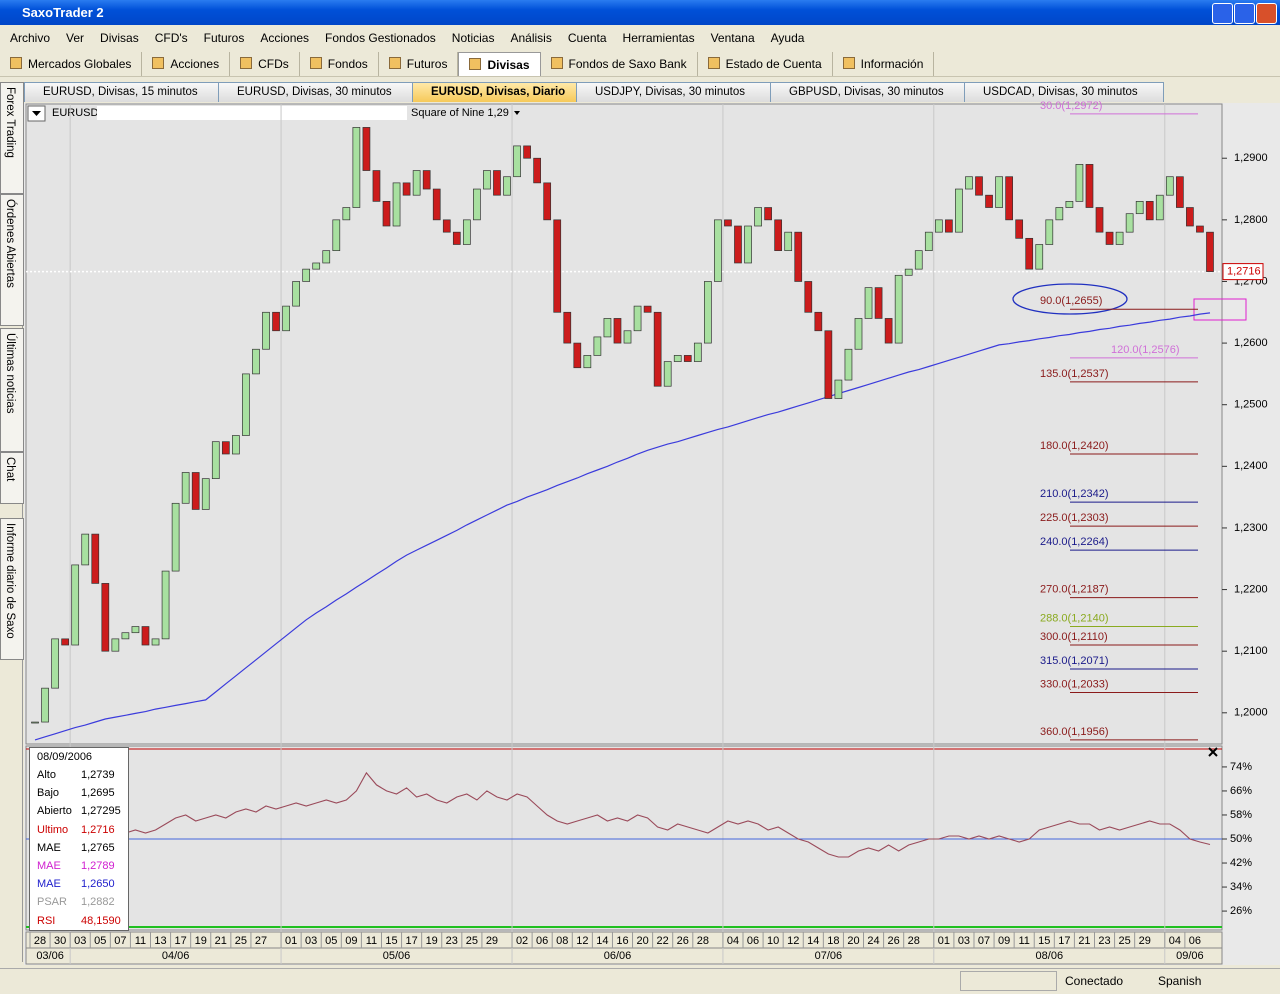 This screenshot has width=1280, height=994. Describe the element at coordinates (339, 64) in the screenshot. I see `toolbar-item: Fondos` at that location.